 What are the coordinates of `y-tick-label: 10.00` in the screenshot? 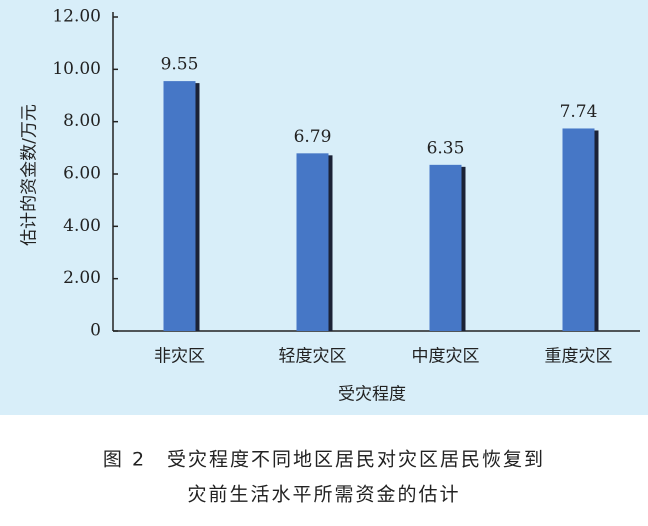 It's located at (76, 69).